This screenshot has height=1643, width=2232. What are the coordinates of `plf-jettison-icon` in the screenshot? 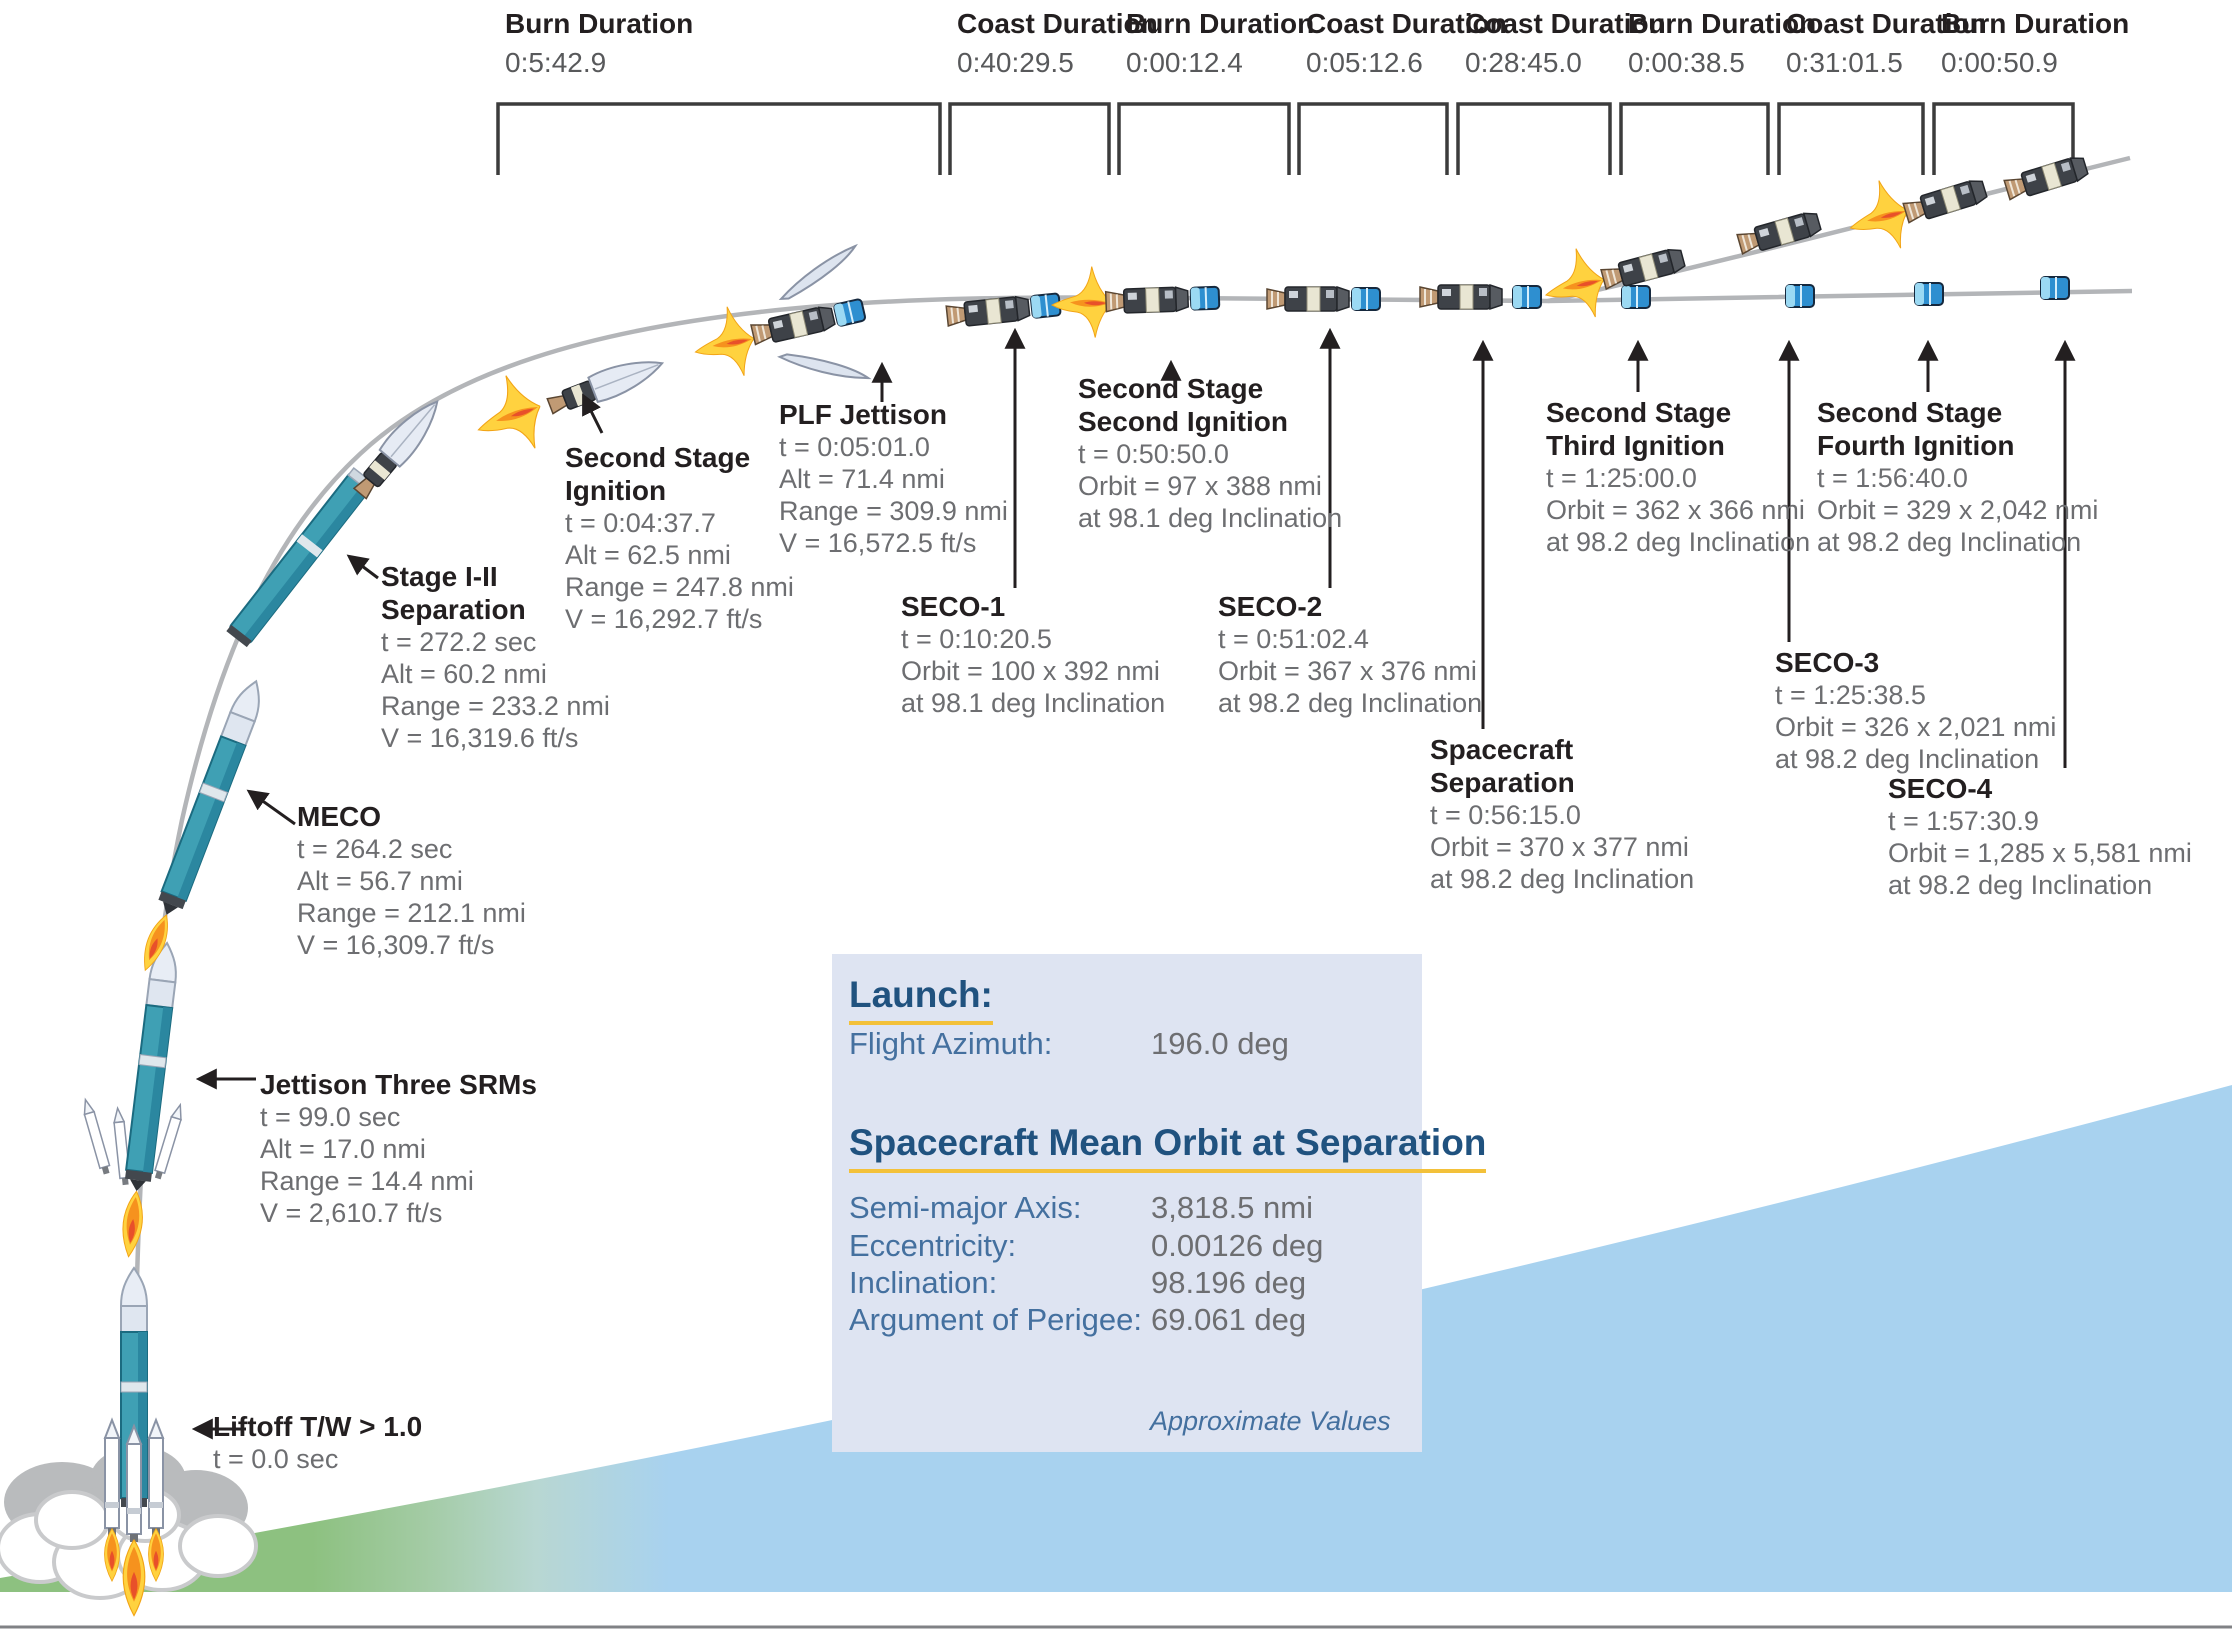 It's located at (778, 315).